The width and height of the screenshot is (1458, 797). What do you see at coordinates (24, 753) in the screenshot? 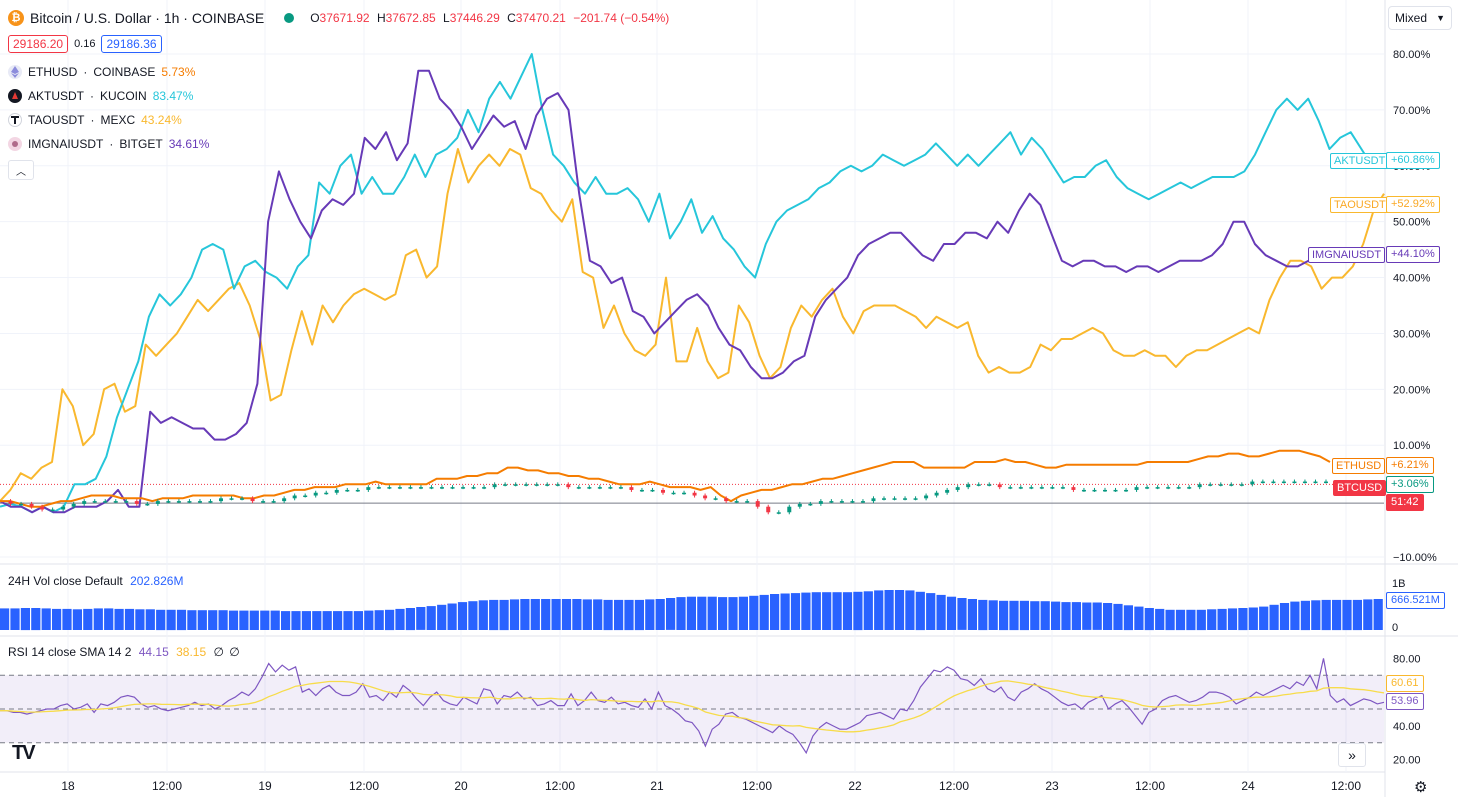
I see `tradingview-logo: TV` at bounding box center [24, 753].